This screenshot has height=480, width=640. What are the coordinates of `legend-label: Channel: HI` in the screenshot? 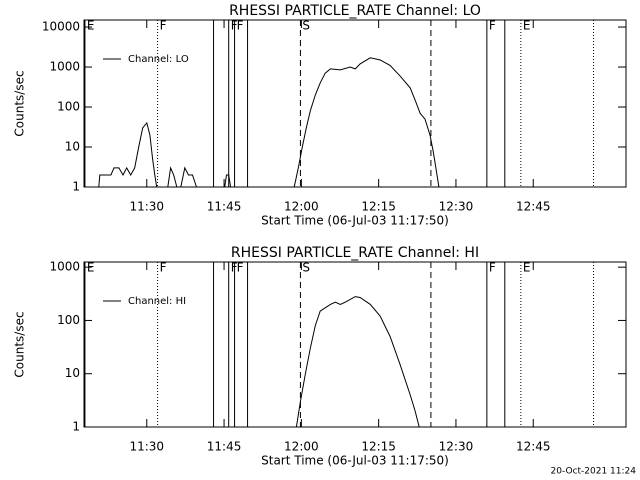 It's located at (157, 301).